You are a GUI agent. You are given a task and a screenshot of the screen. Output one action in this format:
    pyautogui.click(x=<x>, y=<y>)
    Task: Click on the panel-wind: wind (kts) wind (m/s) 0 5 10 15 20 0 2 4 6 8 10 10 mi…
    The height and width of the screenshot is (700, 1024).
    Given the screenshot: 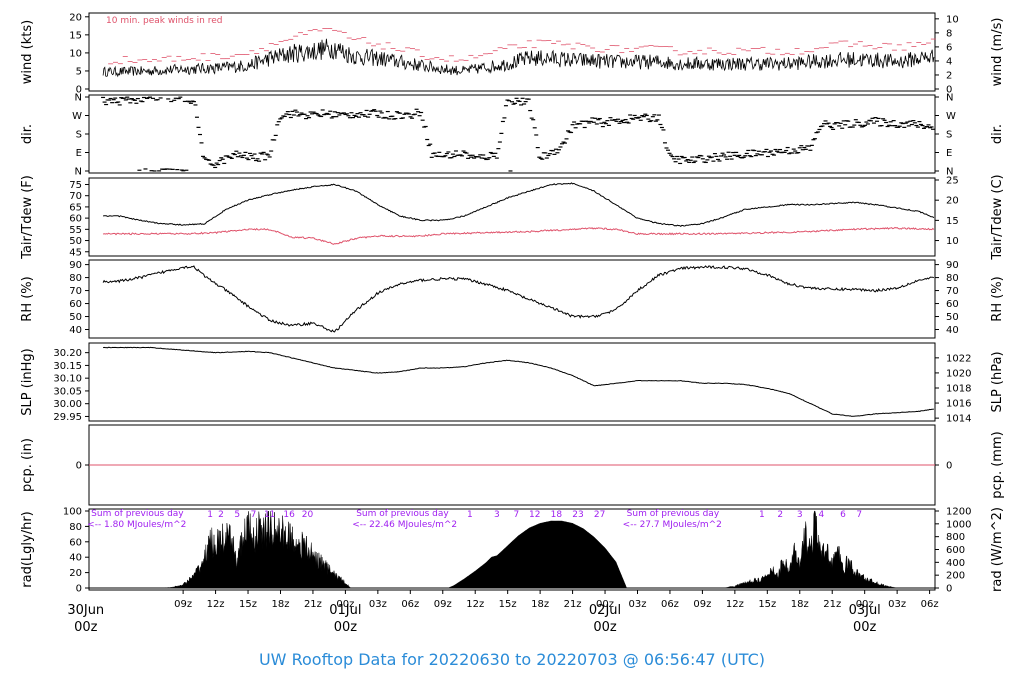 What is the action you would take?
    pyautogui.click(x=512, y=53)
    